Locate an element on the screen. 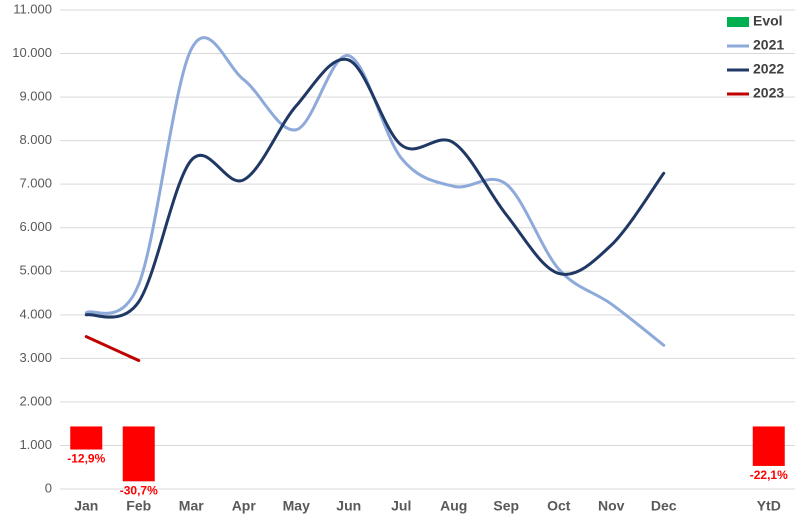 The height and width of the screenshot is (520, 811). legend-label: 2023 is located at coordinates (768, 93).